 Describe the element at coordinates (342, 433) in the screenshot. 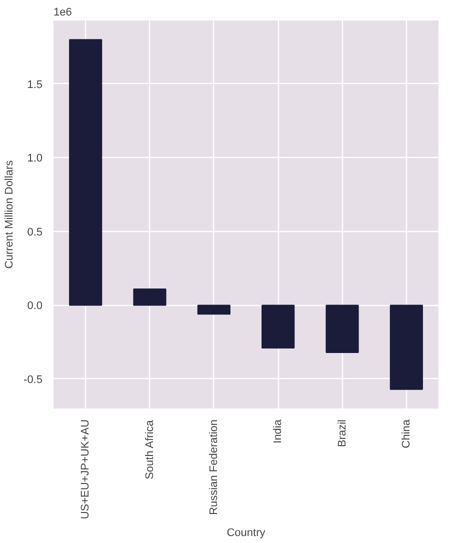

I see `x-tick-label: Brazil` at that location.